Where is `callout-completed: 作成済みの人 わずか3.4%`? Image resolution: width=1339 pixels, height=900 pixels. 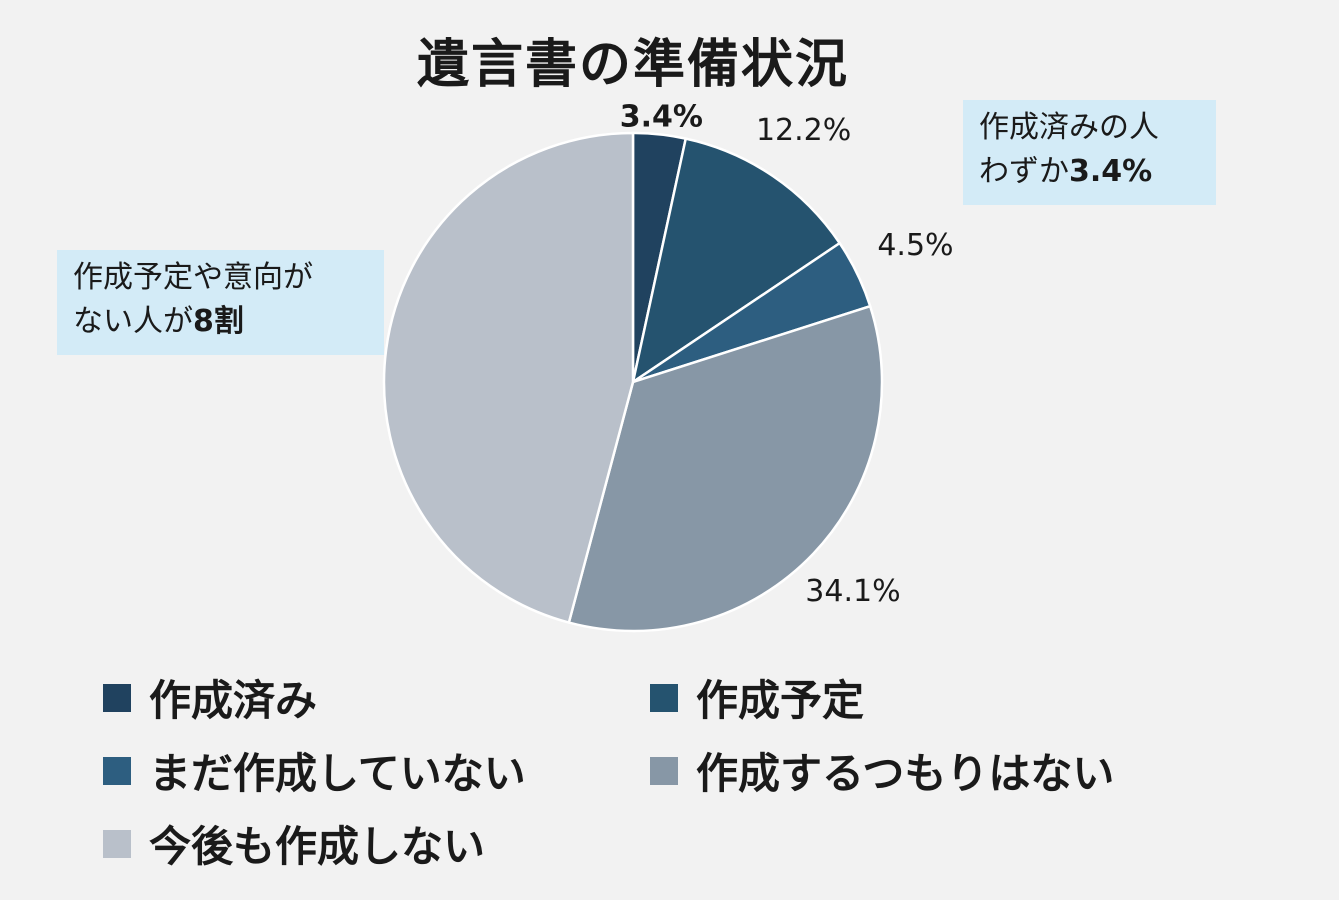 callout-completed: 作成済みの人 わずか3.4% is located at coordinates (1089, 152).